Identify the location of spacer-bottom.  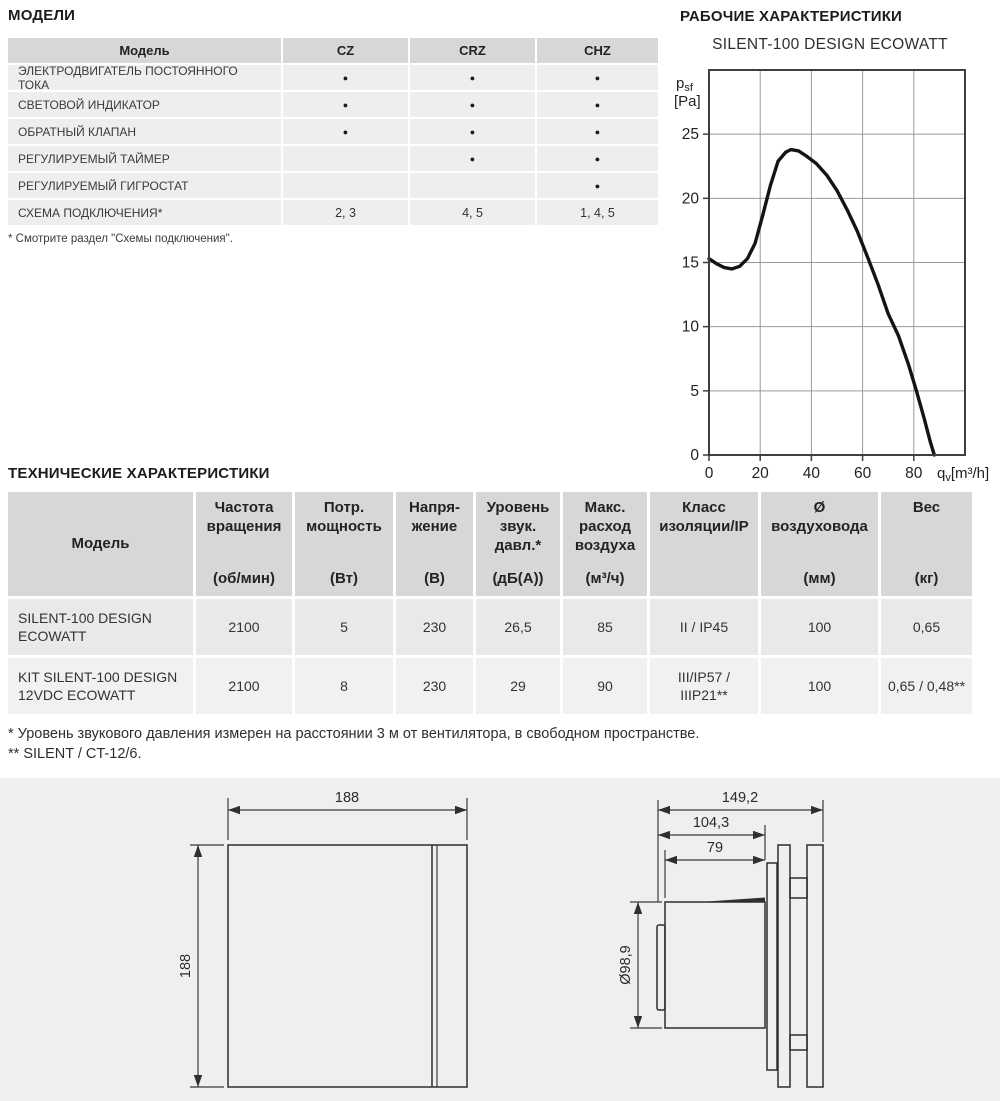
(798, 1042).